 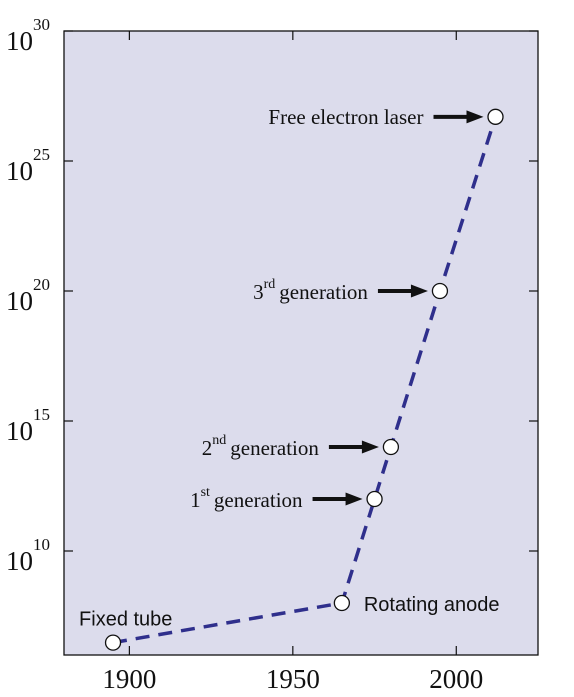 I want to click on y-tick-label-exponent: 25, so click(x=41, y=154).